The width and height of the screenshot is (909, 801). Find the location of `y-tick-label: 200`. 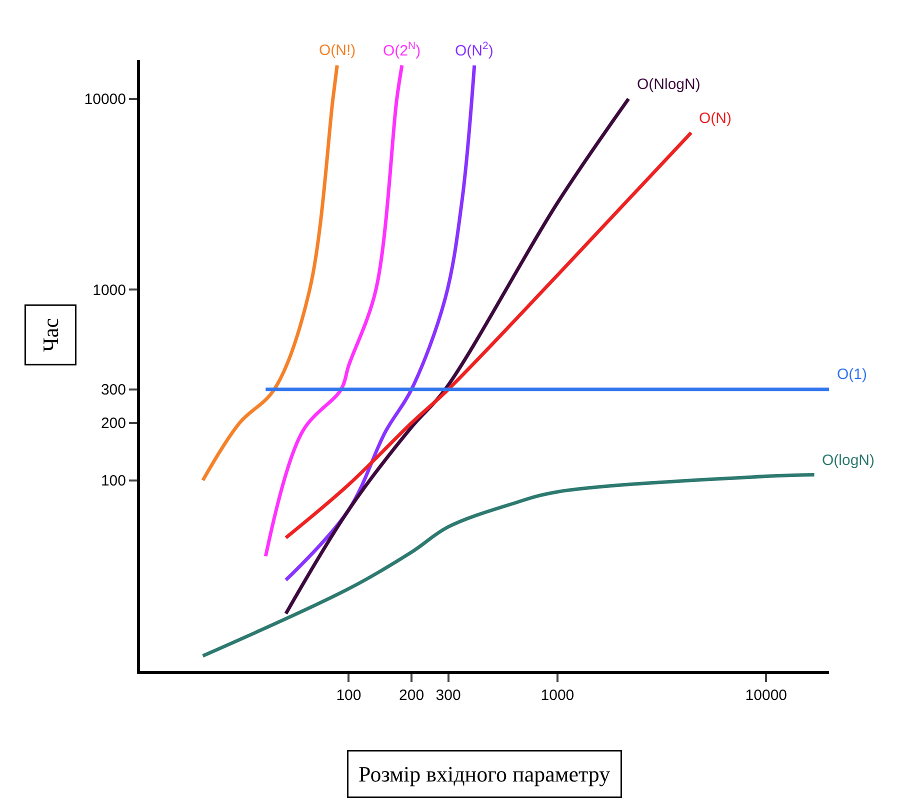

y-tick-label: 200 is located at coordinates (113, 423).